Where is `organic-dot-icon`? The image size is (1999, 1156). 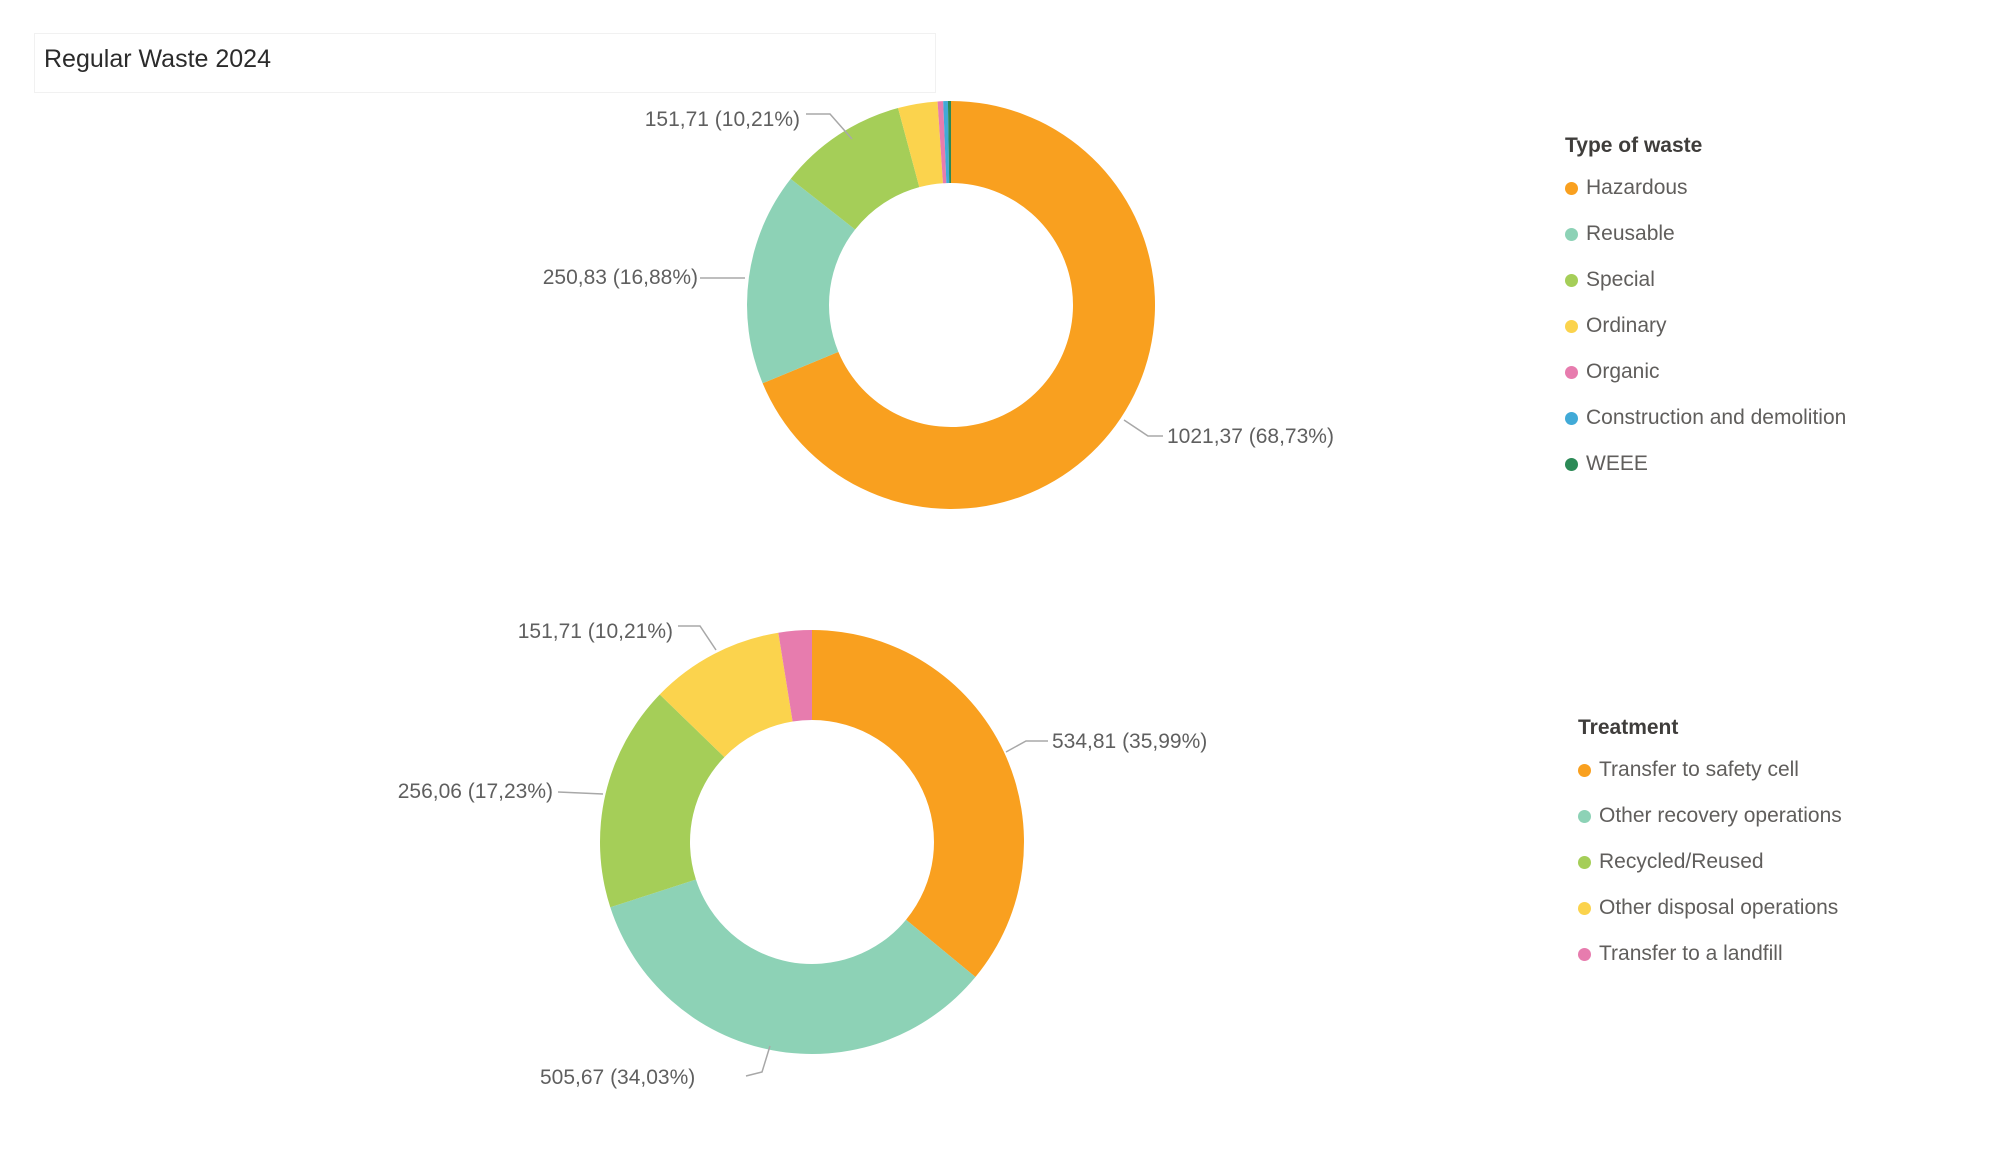
organic-dot-icon is located at coordinates (1571, 372).